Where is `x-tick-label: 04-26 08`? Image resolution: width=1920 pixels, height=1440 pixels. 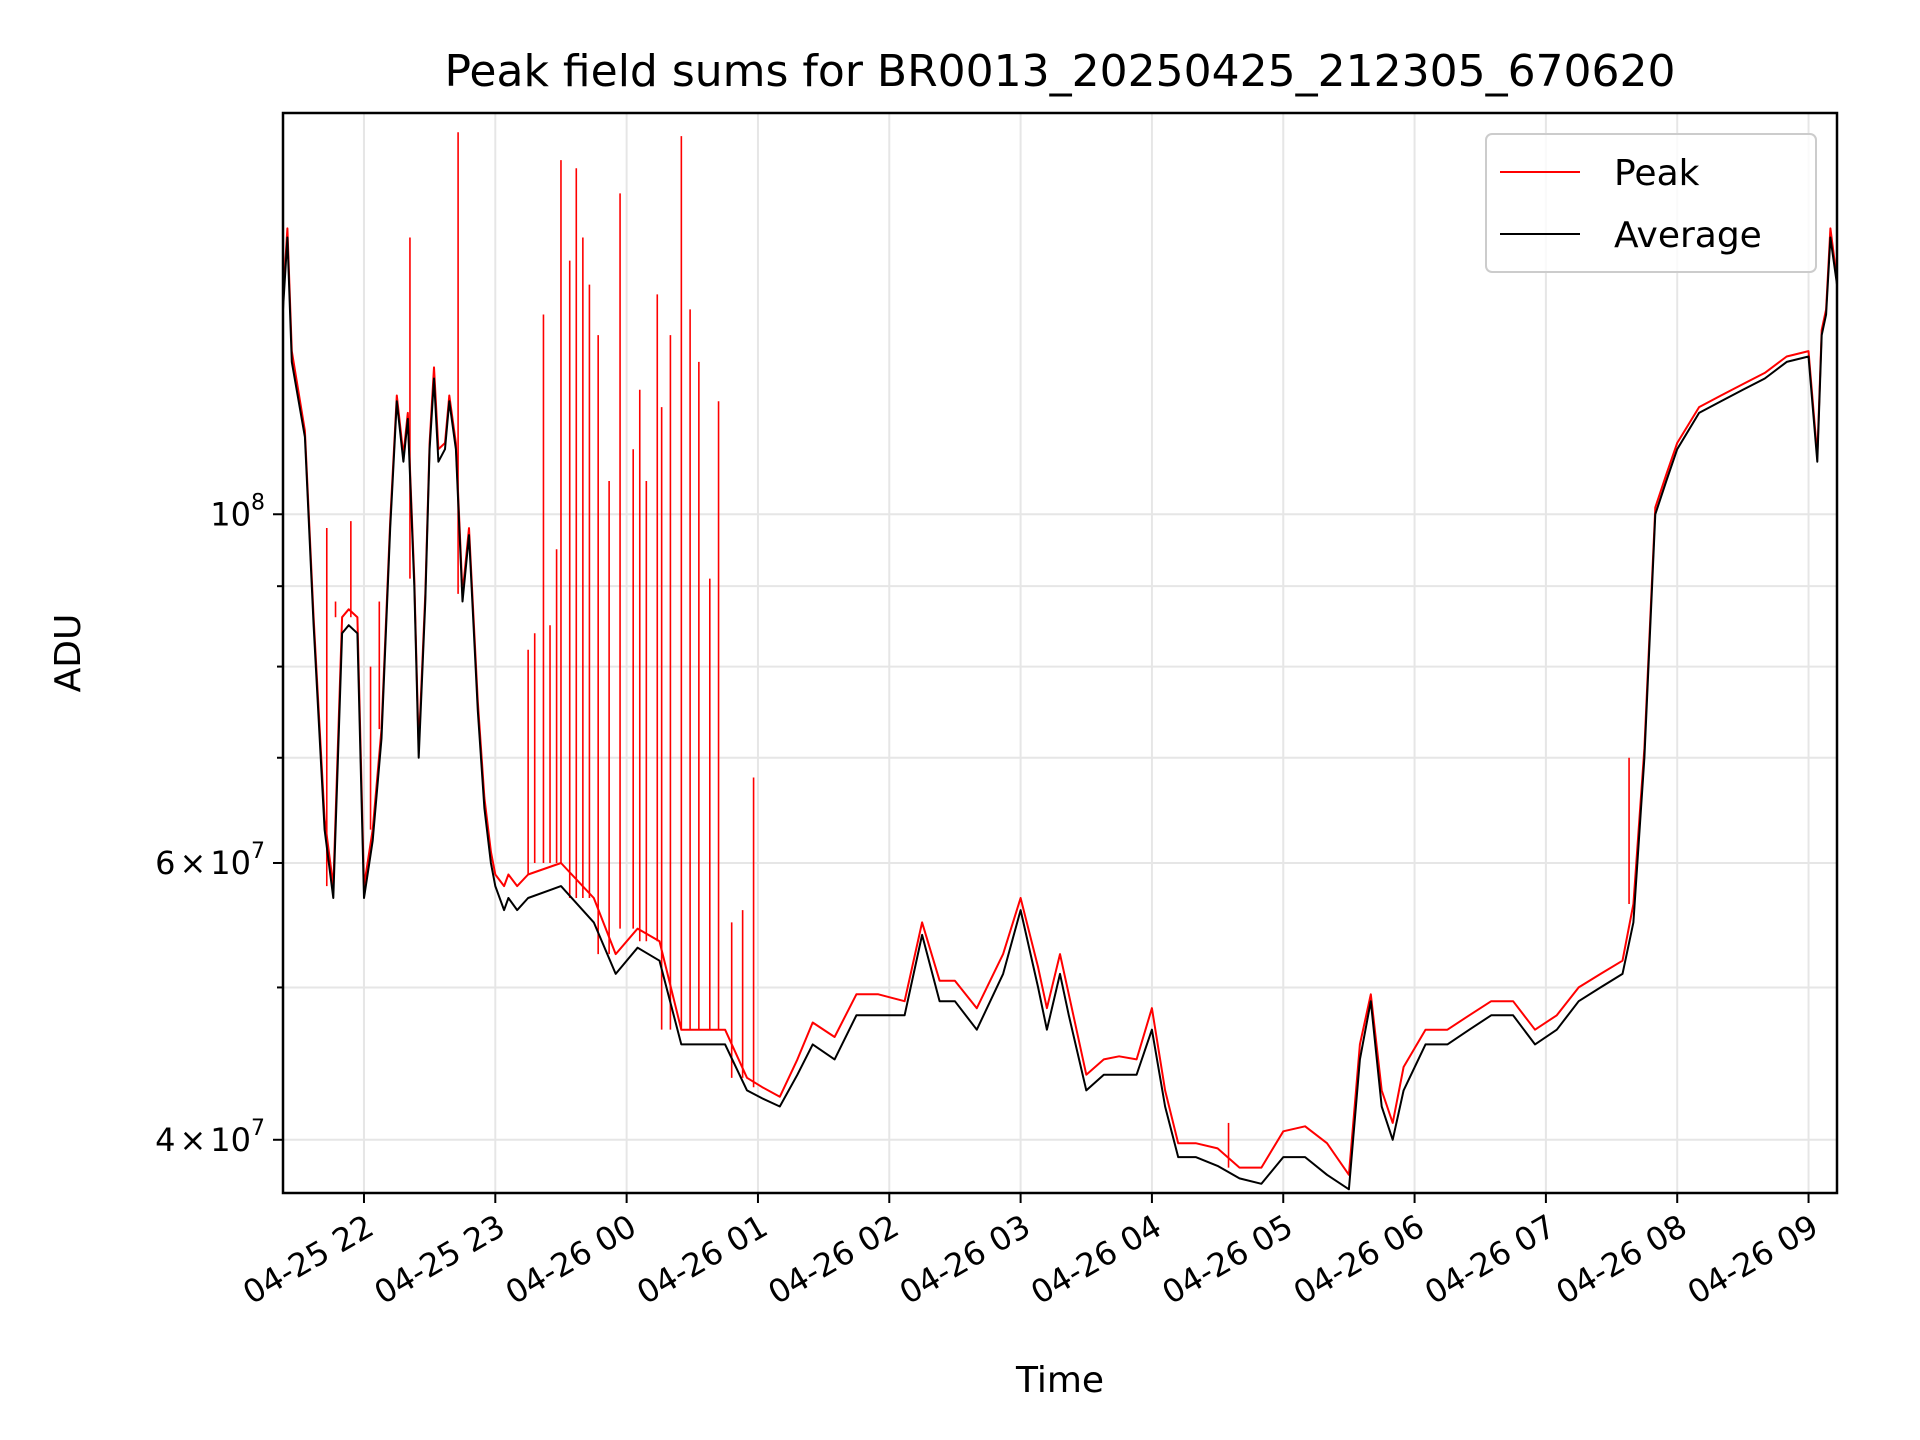
x-tick-label: 04-26 08 is located at coordinates (1622, 1259).